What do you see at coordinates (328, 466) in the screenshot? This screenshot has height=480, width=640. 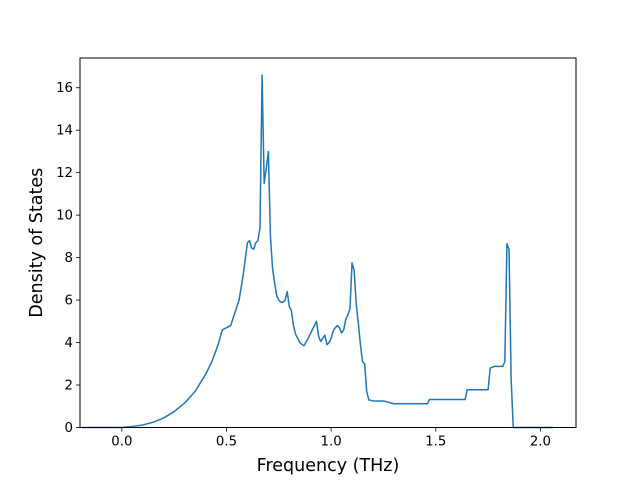 I see `x-axis-label: Frequency (THz)` at bounding box center [328, 466].